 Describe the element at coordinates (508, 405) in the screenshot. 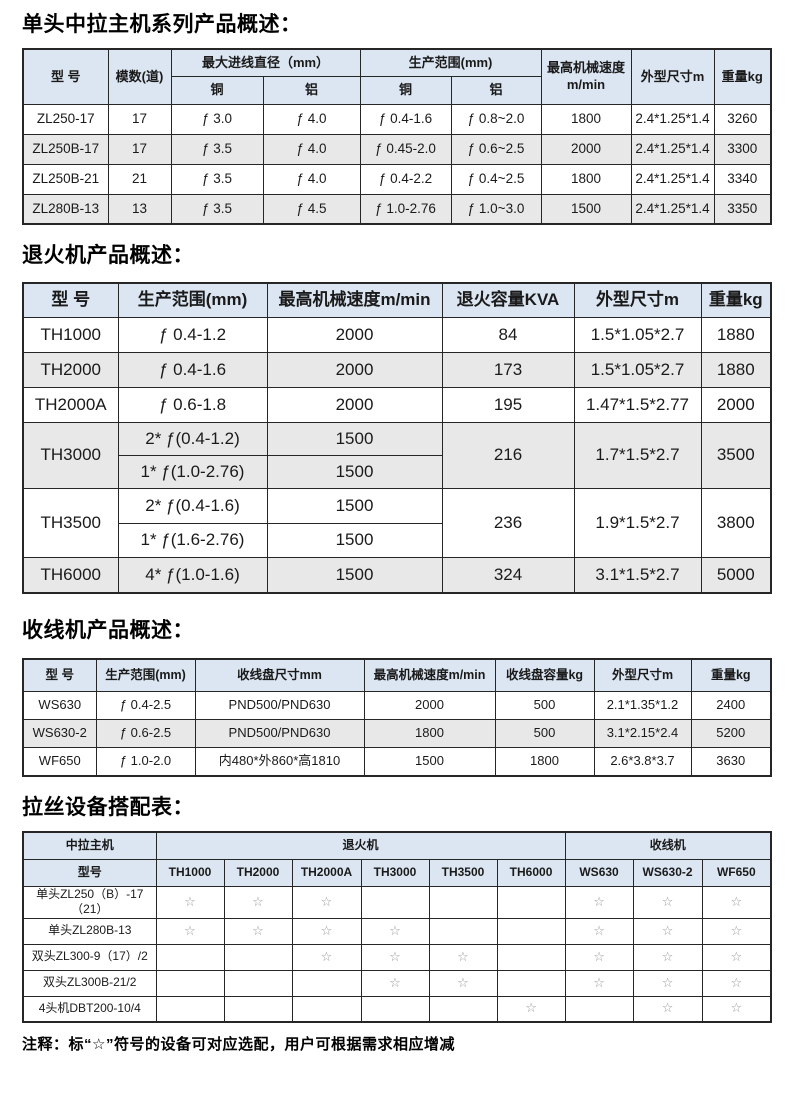

I see `data-cell: 195` at that location.